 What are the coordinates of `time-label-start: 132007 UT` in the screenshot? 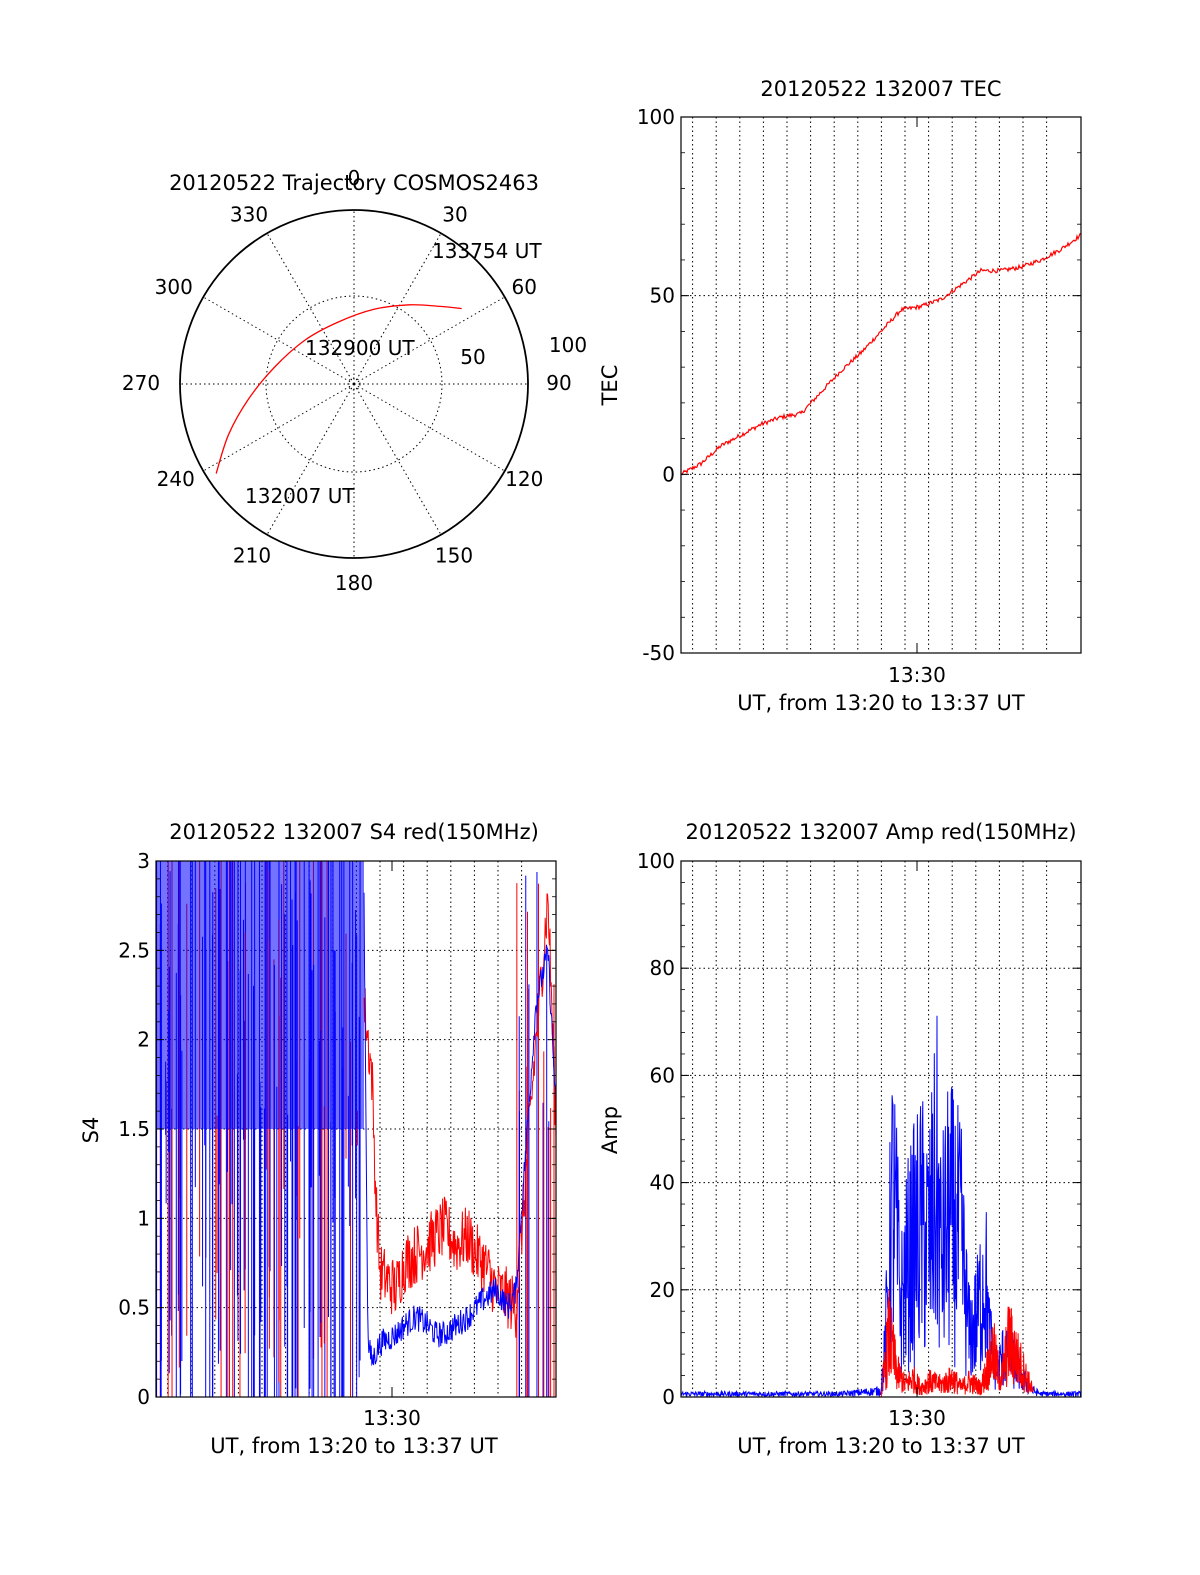 It's located at (300, 496).